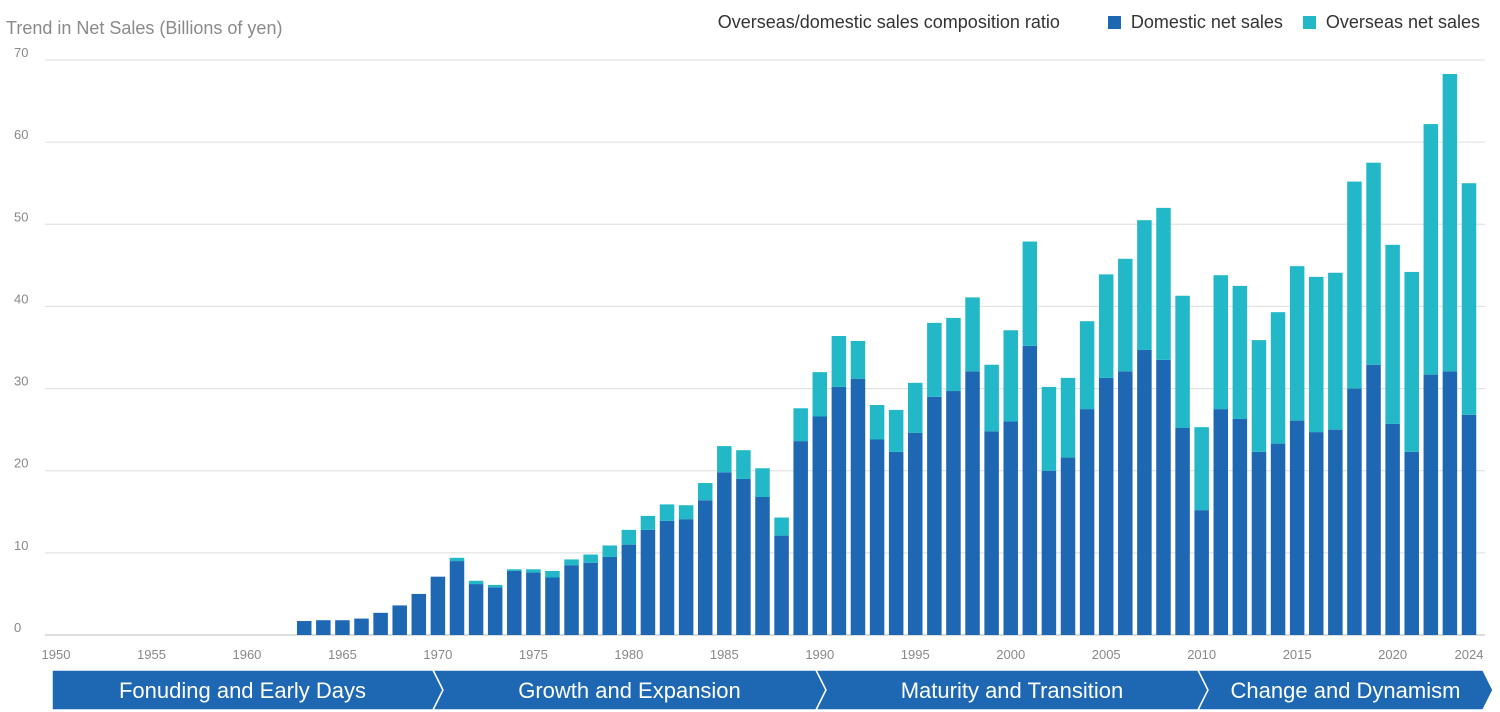 Image resolution: width=1500 pixels, height=712 pixels. I want to click on x-tick-label-1965: 1965, so click(342, 654).